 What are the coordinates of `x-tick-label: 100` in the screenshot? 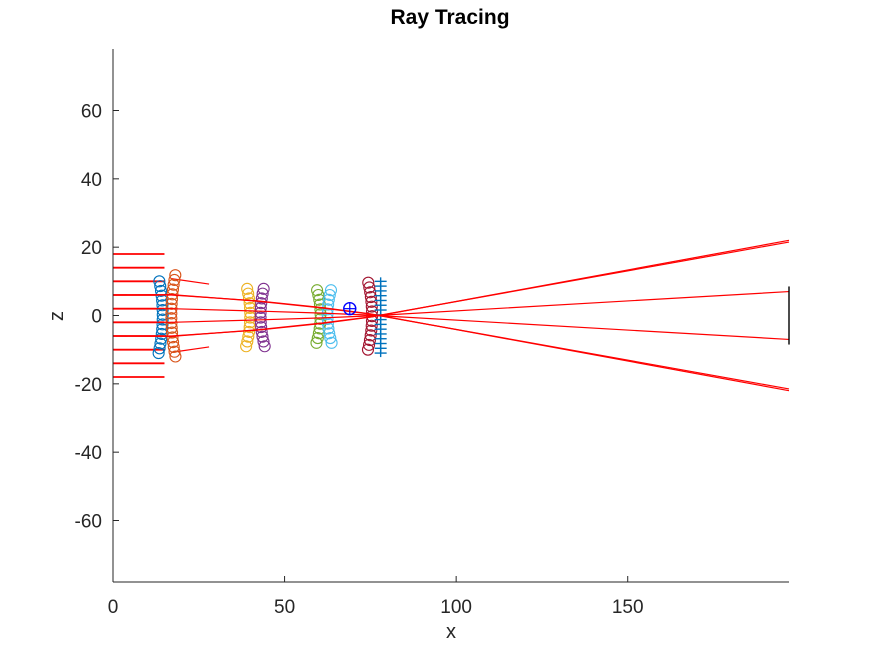 It's located at (456, 607).